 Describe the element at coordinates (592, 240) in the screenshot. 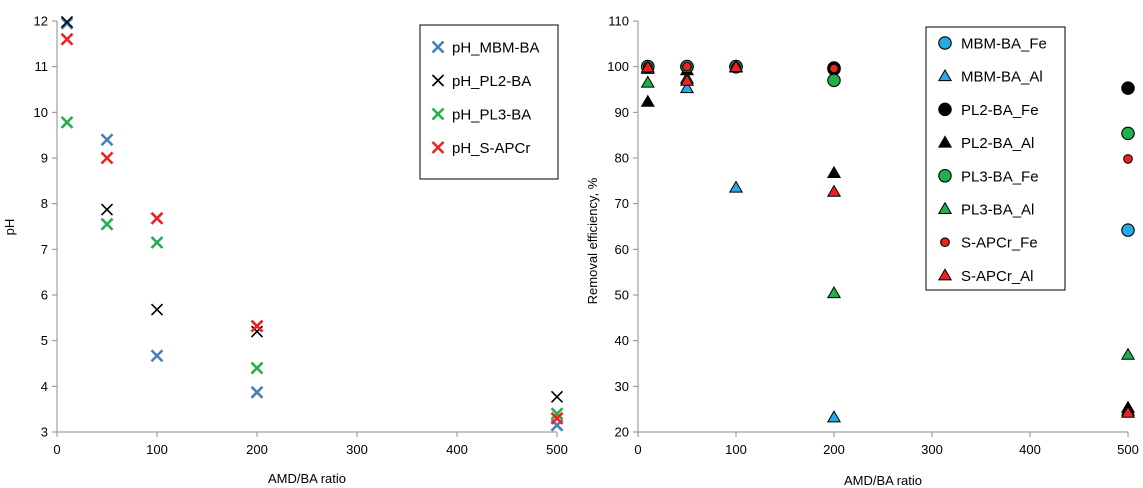

I see `right-y-axis-label: Removal efficiency, %` at that location.